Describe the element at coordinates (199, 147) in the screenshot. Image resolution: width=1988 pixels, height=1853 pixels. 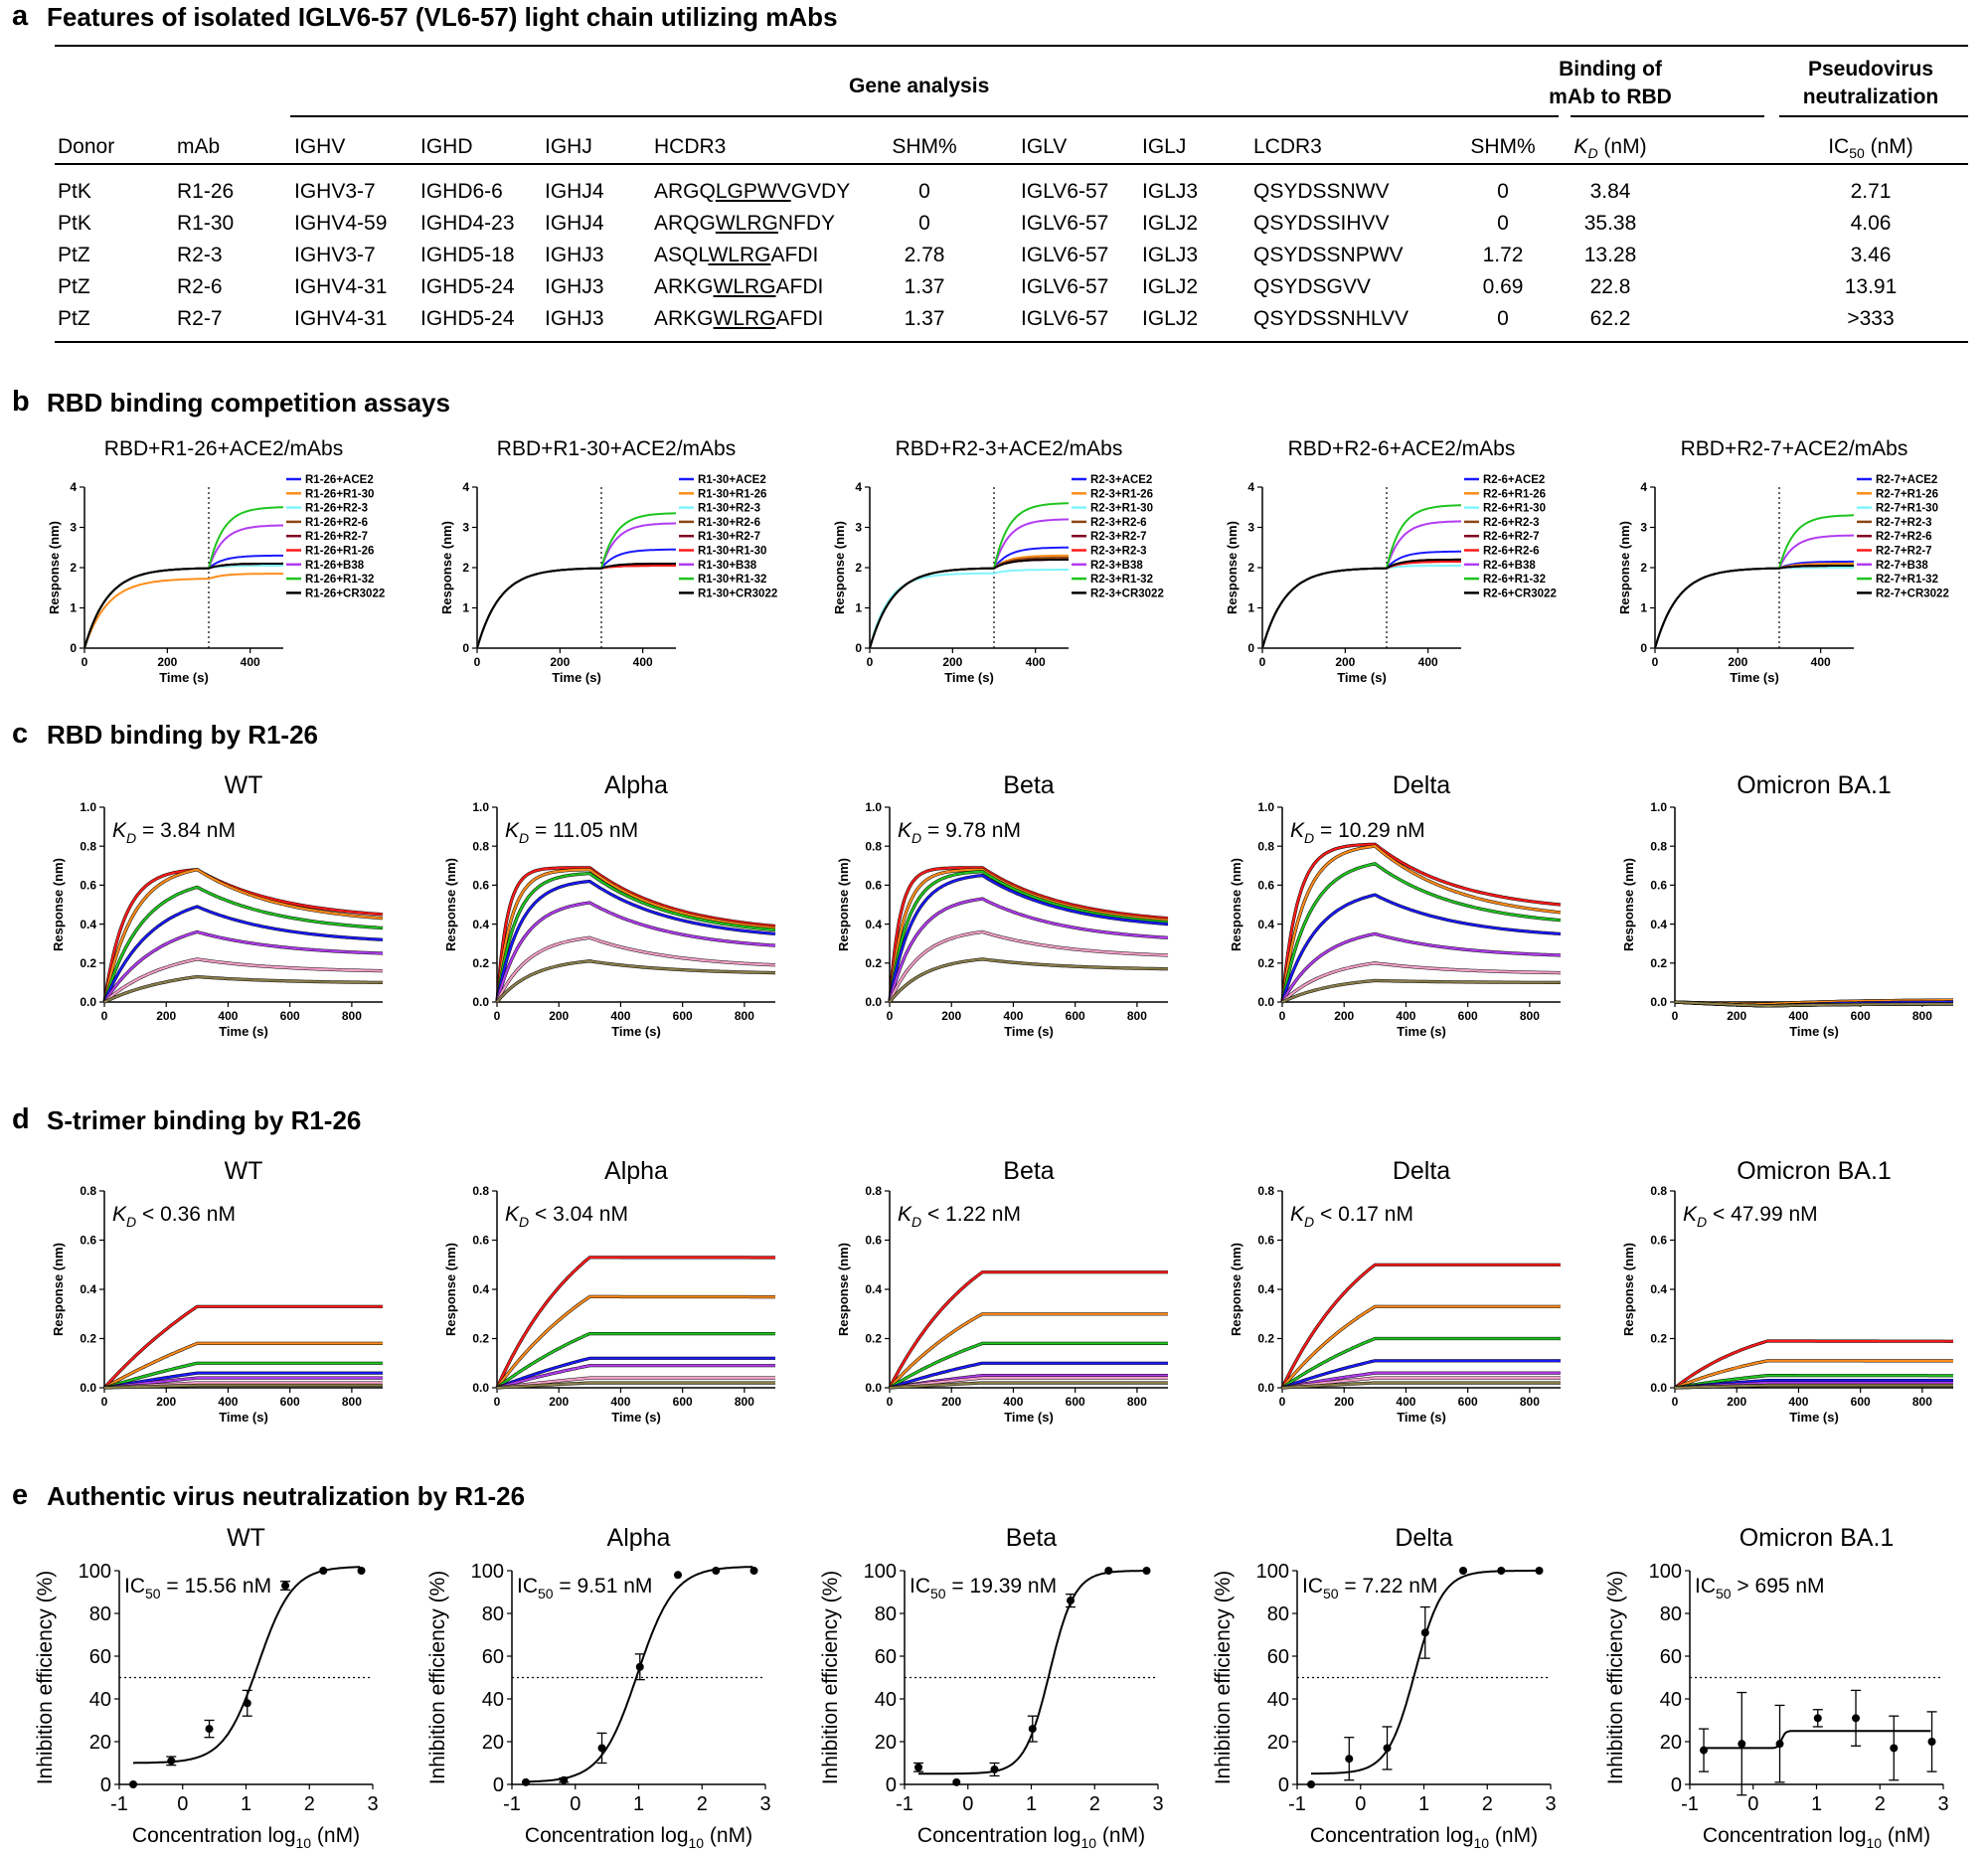
I see `col-header-mab: mAb` at that location.